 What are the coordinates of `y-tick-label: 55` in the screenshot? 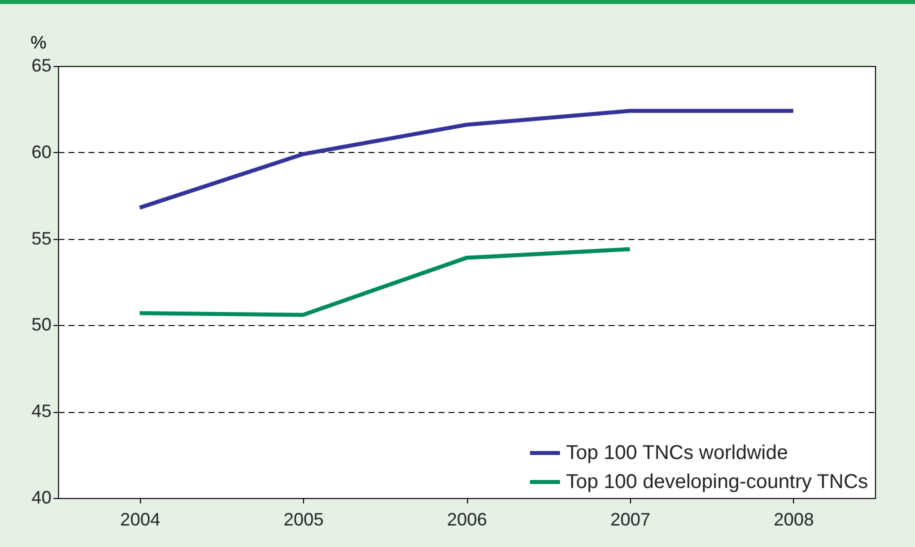 It's located at (41, 238).